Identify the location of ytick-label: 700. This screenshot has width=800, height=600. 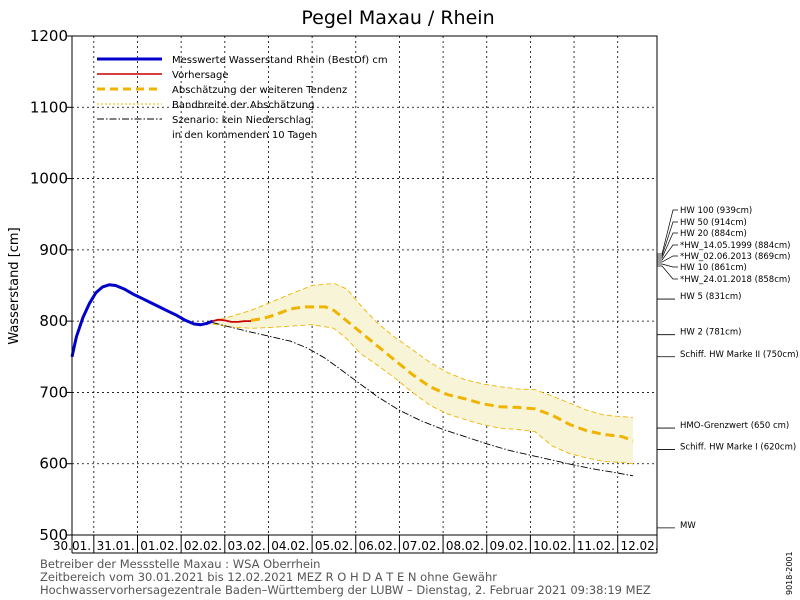
(53, 392).